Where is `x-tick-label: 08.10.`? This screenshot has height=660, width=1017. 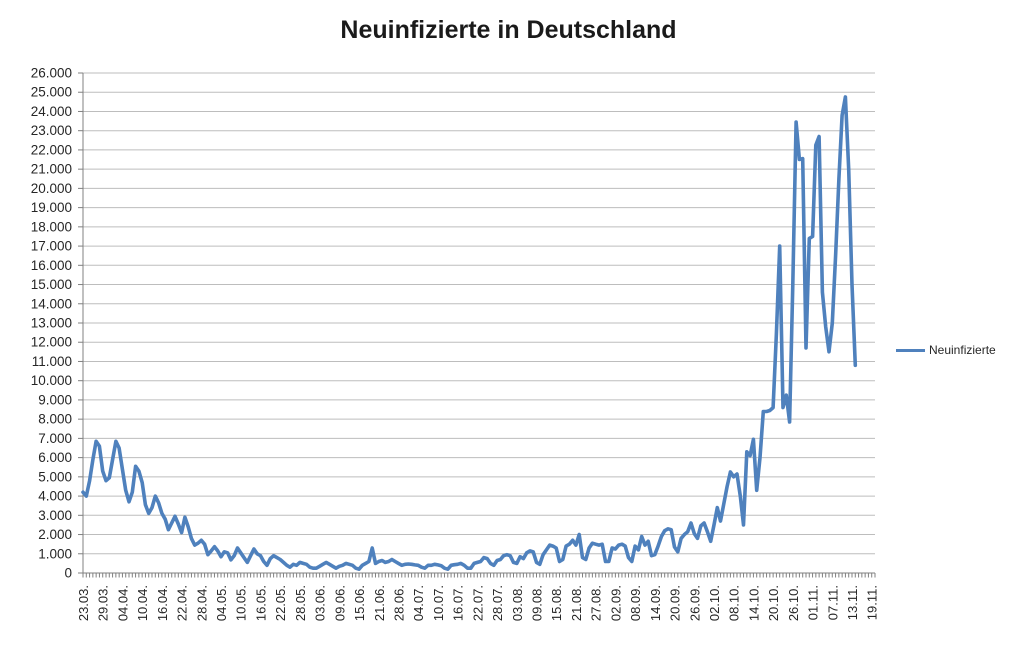 x-tick-label: 08.10. is located at coordinates (734, 603).